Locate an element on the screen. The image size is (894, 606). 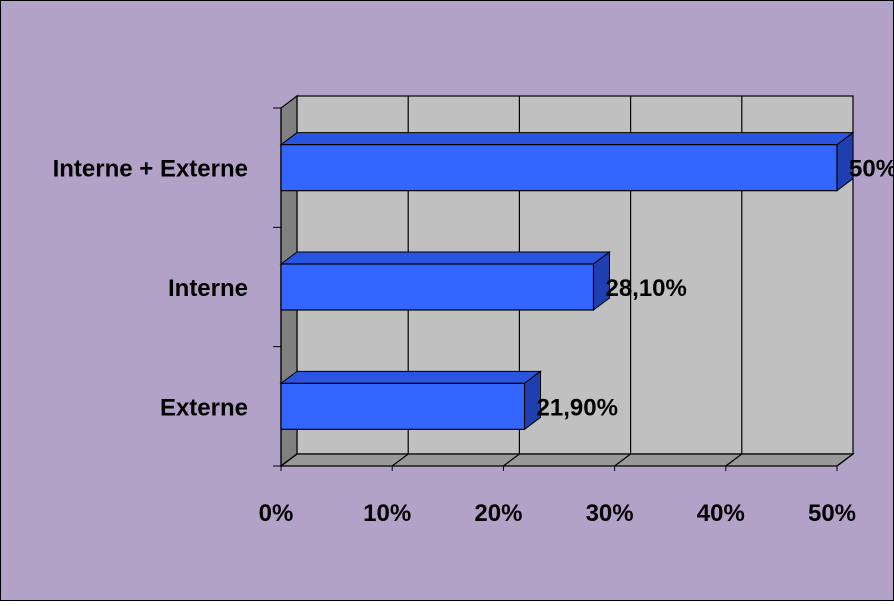
x-tick-label: 30% is located at coordinates (610, 513).